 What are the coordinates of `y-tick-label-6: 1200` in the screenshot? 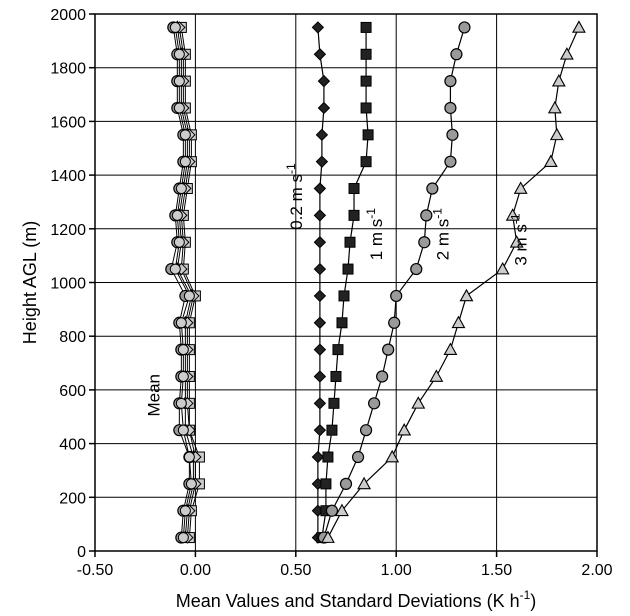 It's located at (68, 230).